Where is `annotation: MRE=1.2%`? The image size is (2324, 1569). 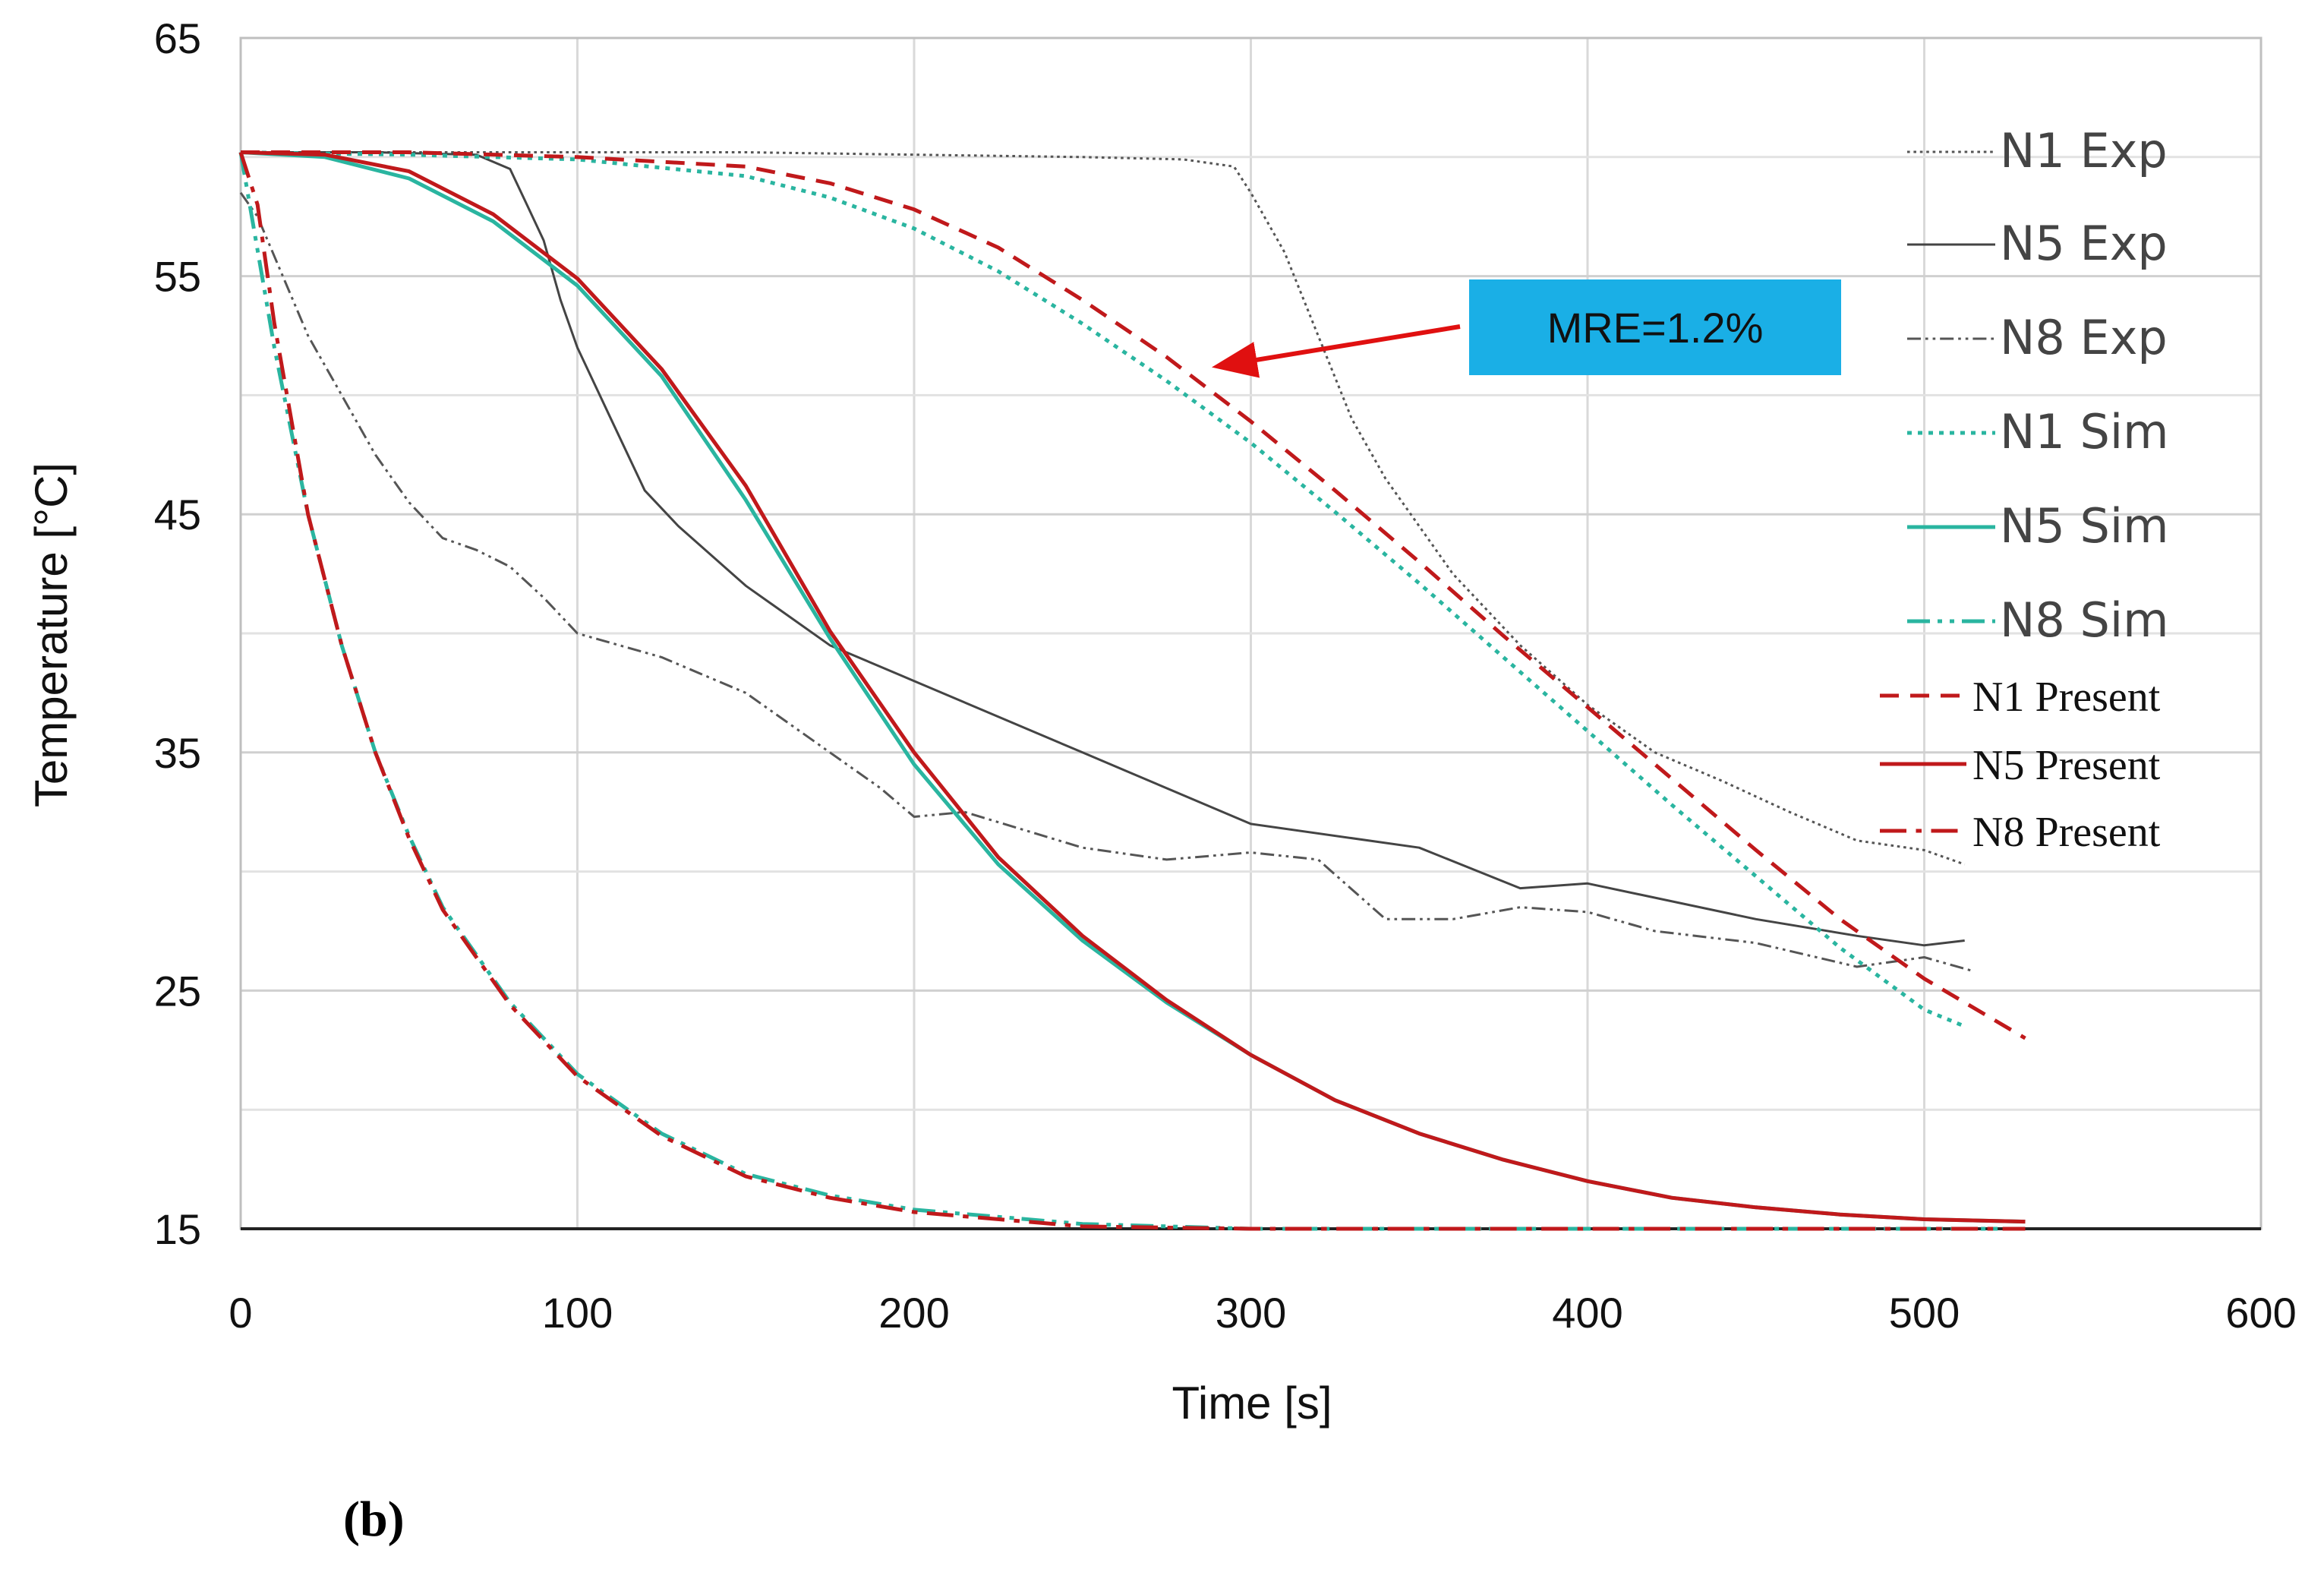
annotation: MRE=1.2% is located at coordinates (1526, 328).